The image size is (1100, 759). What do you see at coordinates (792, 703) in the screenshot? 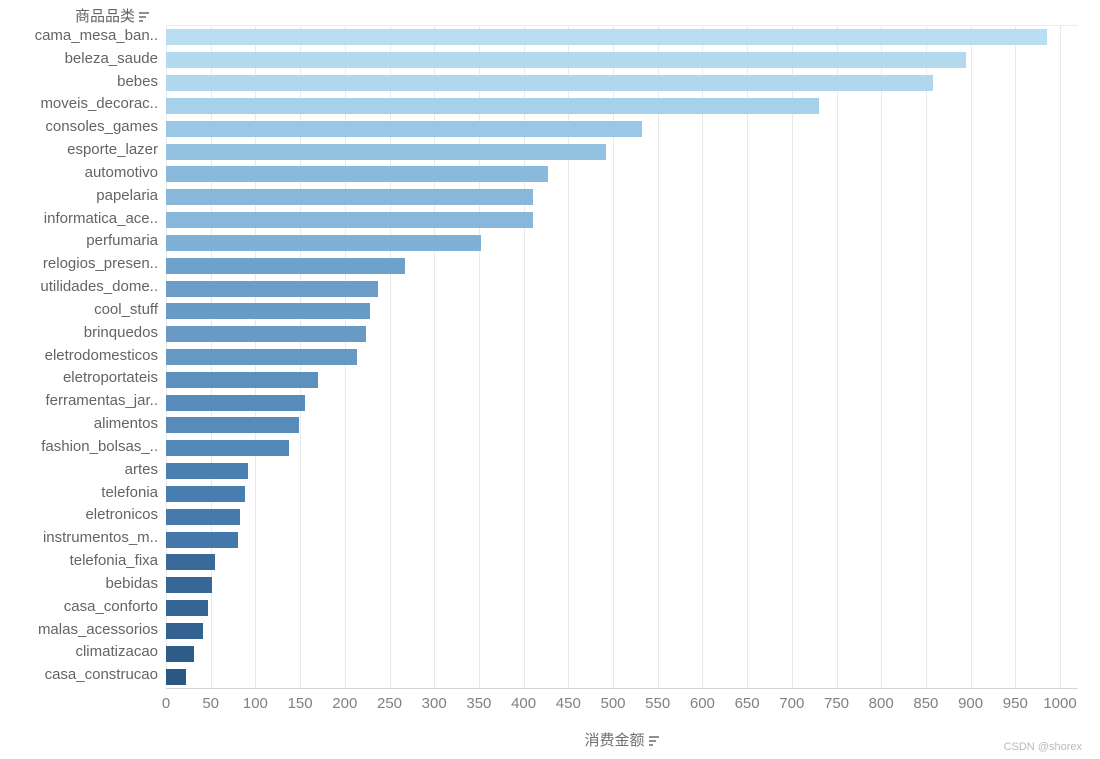
I see `x-tick-label: 700` at bounding box center [792, 703].